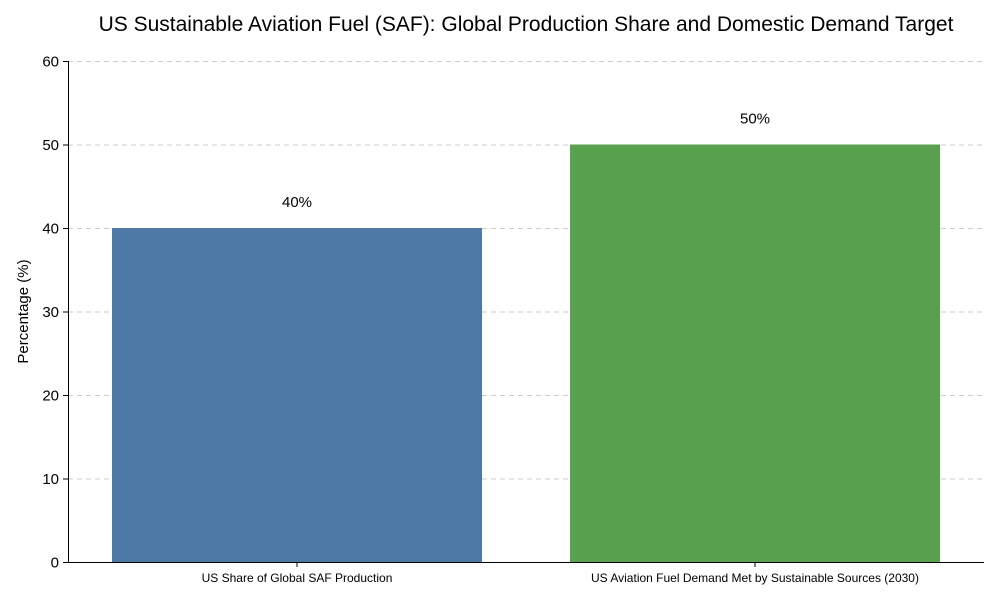  What do you see at coordinates (50, 479) in the screenshot?
I see `y-tick-label: 10` at bounding box center [50, 479].